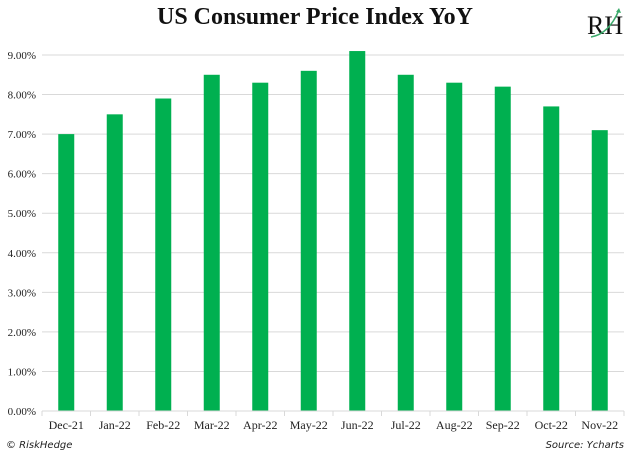  I want to click on x-tick-label: Jul-22, so click(406, 425).